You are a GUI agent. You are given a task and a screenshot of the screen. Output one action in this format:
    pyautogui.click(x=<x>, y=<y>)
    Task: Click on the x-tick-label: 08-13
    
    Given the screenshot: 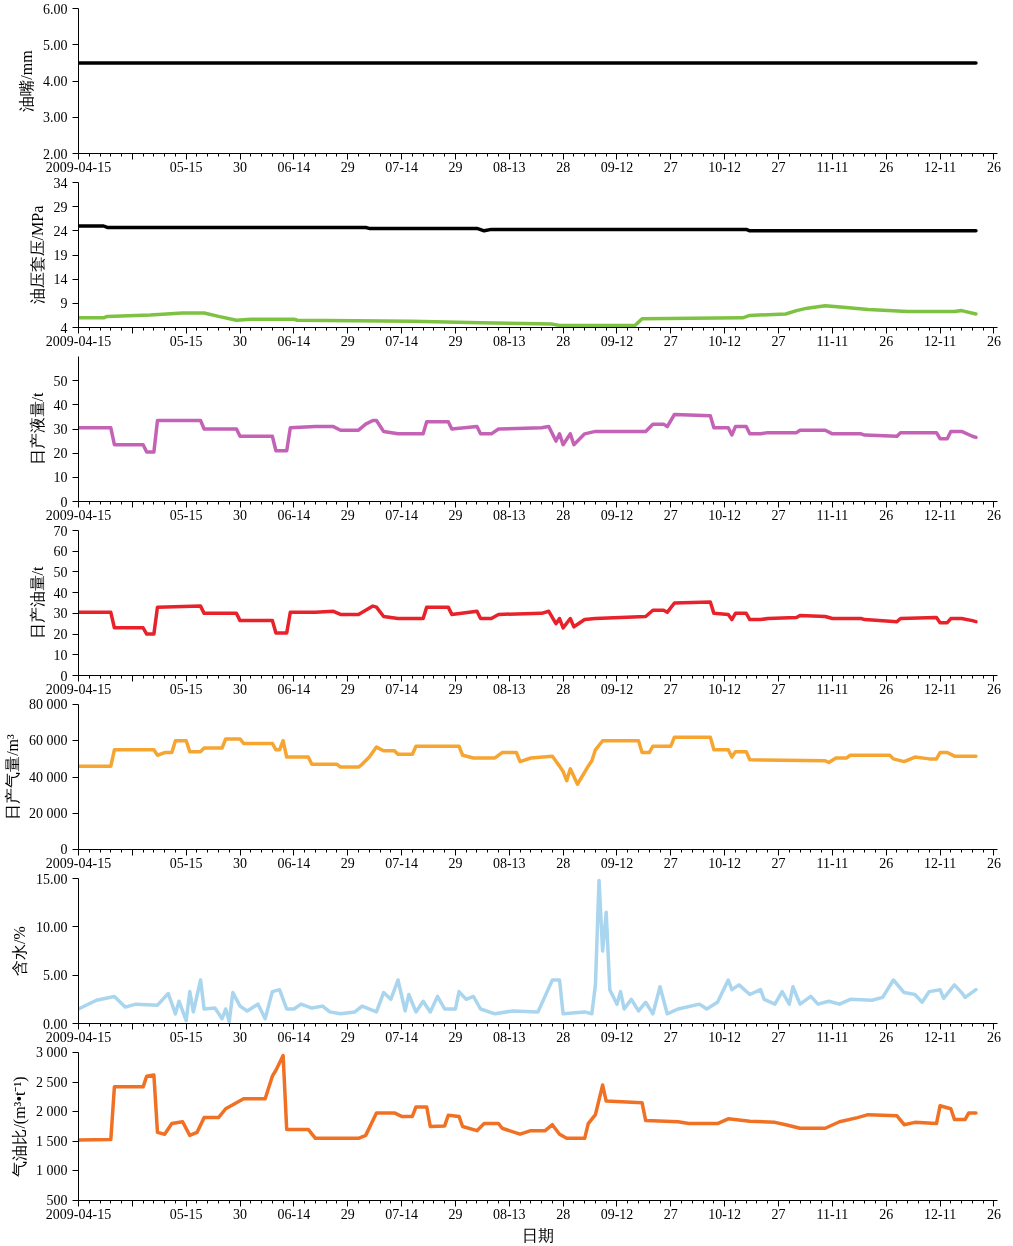 What is the action you would take?
    pyautogui.click(x=509, y=167)
    